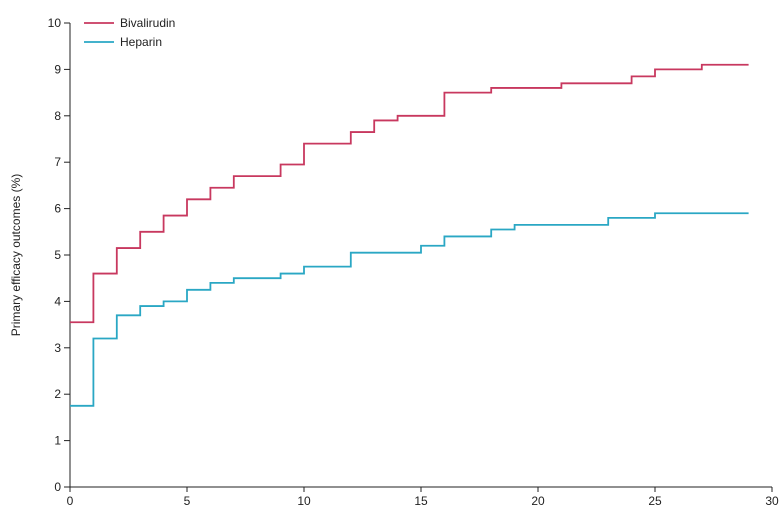 This screenshot has height=515, width=783. I want to click on x-tick-label: 0, so click(70, 501).